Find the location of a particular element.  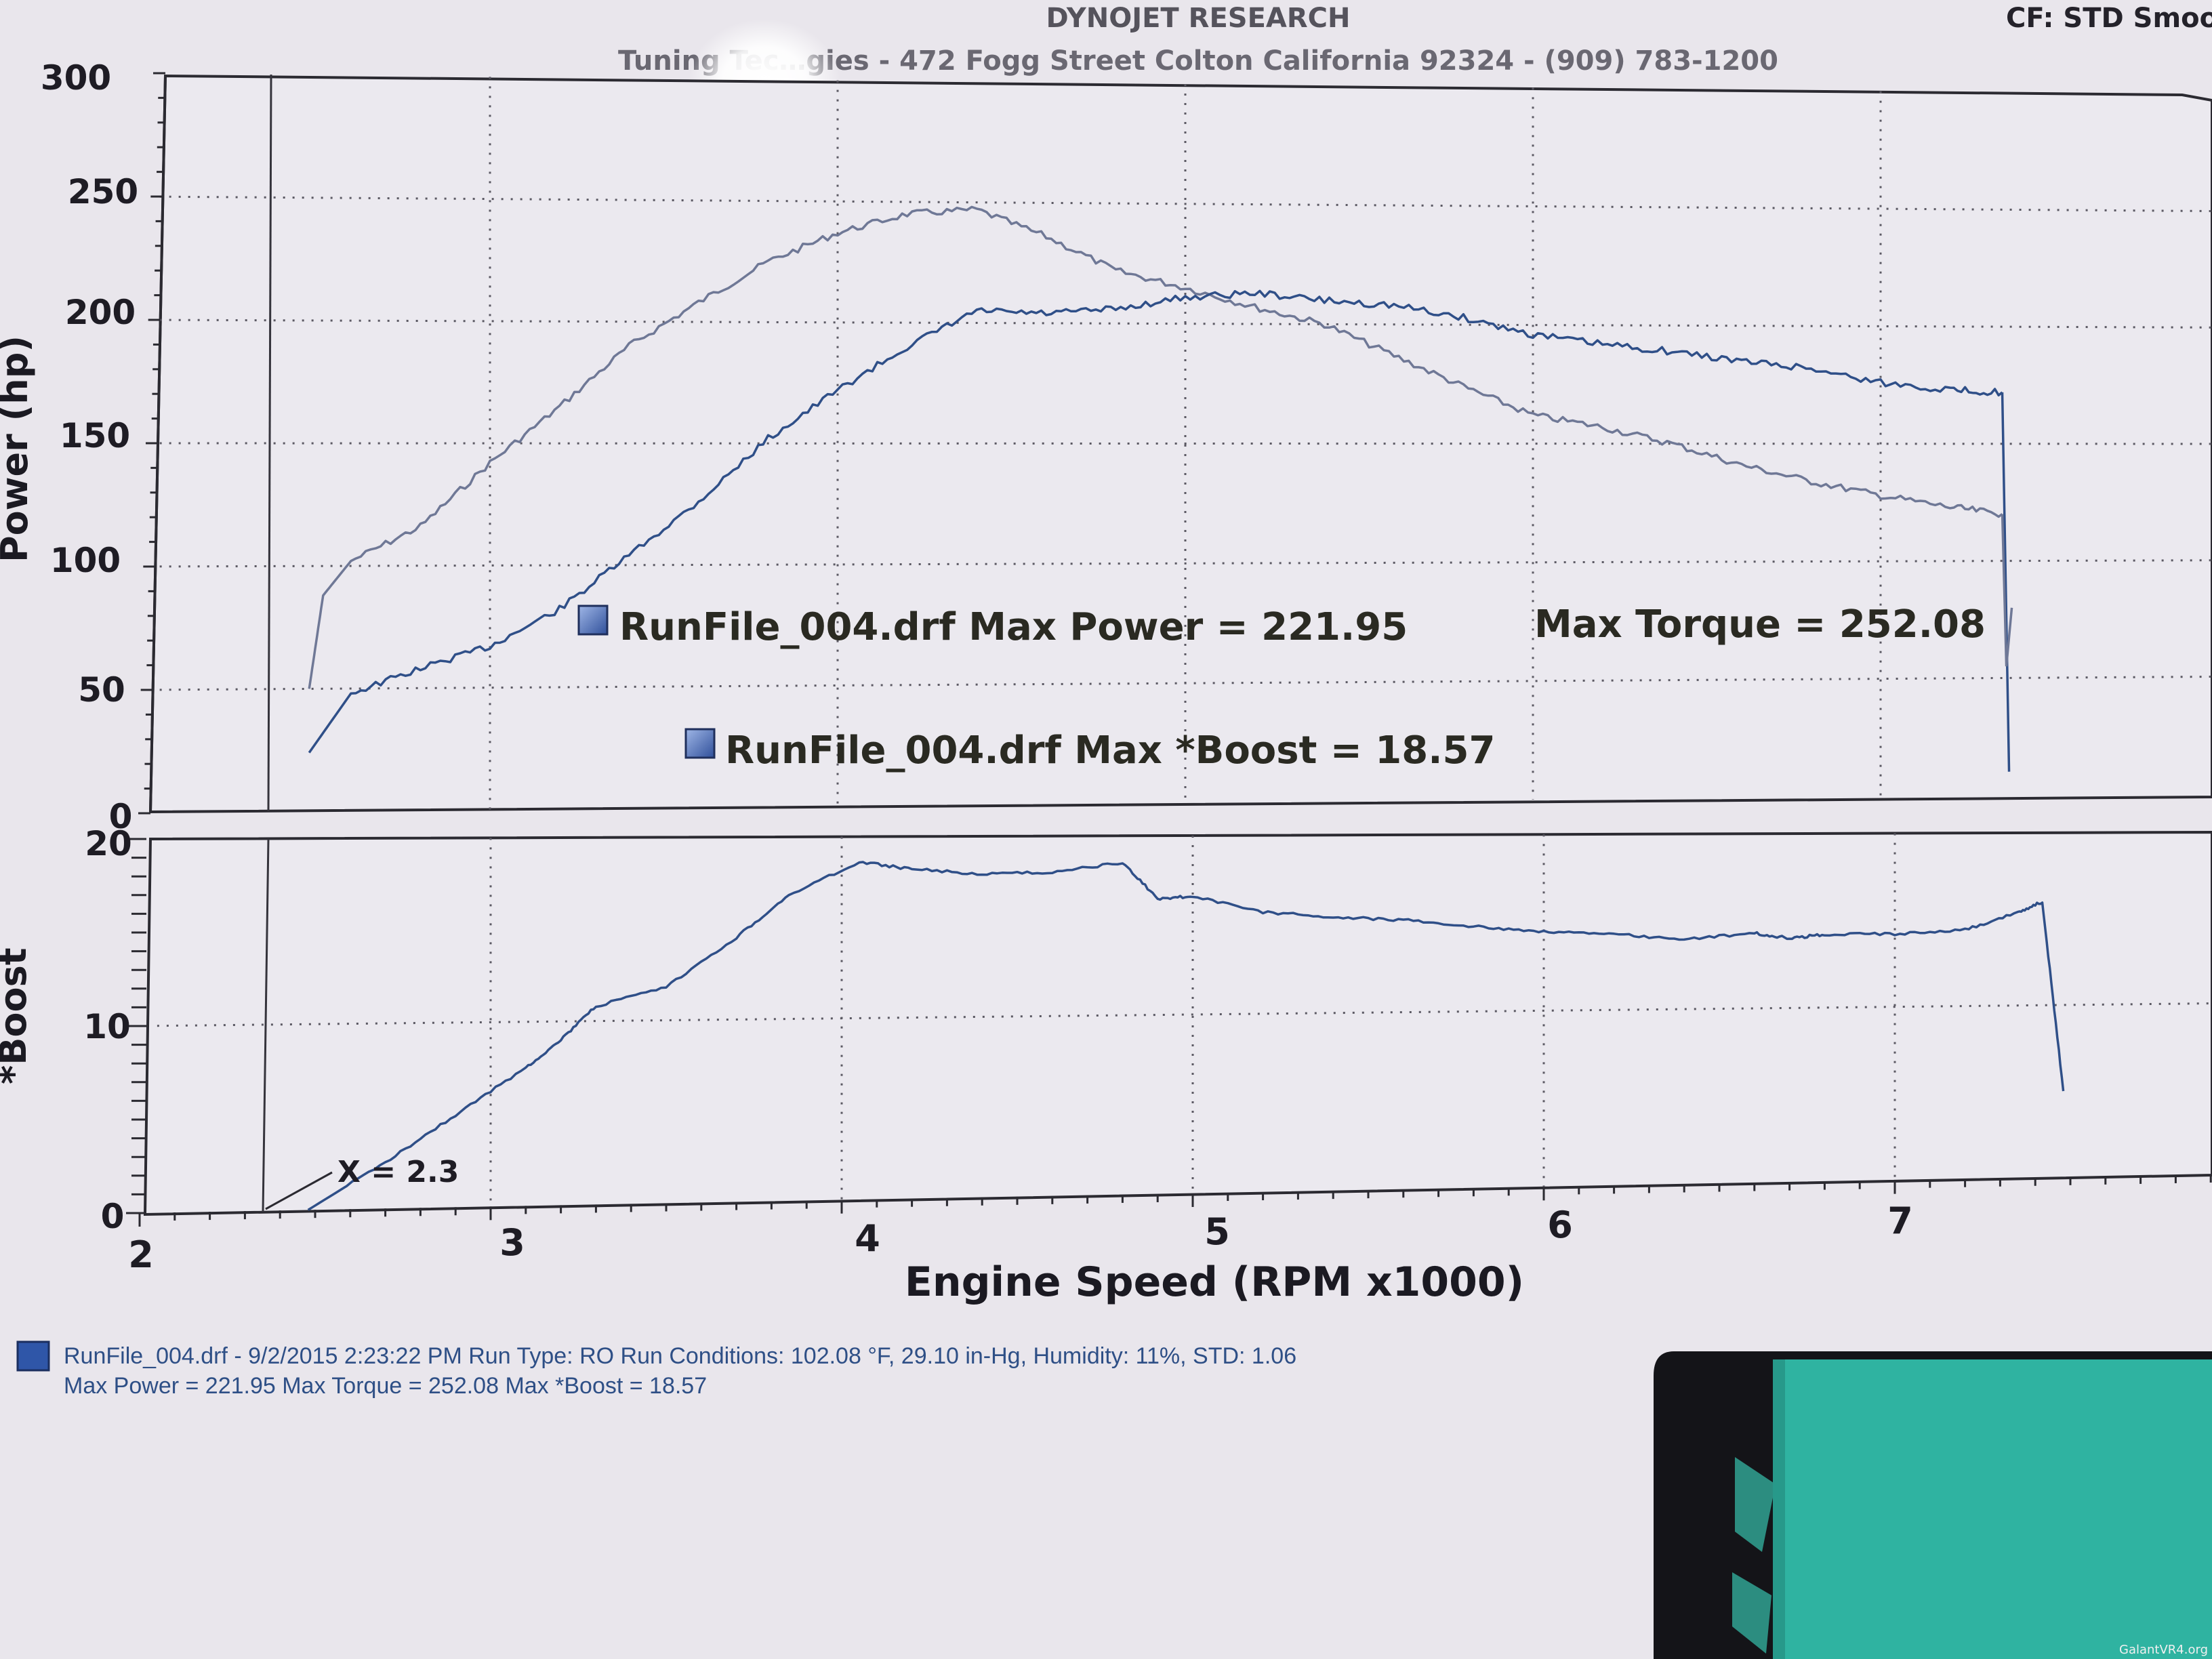

x-tick-6: 6 is located at coordinates (1560, 1225).